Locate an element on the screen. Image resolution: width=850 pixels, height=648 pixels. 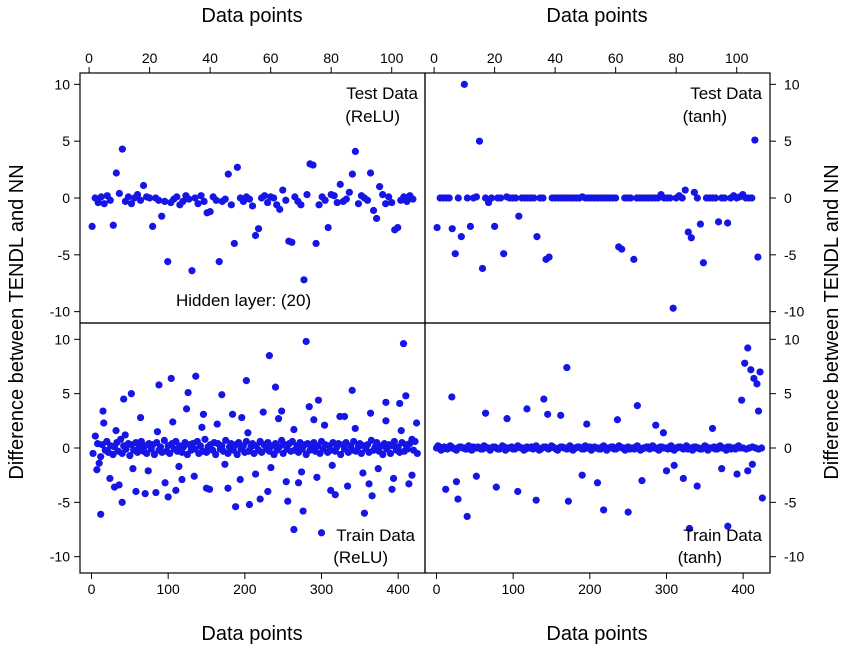
y-tick-label: 5 is located at coordinates (788, 141).